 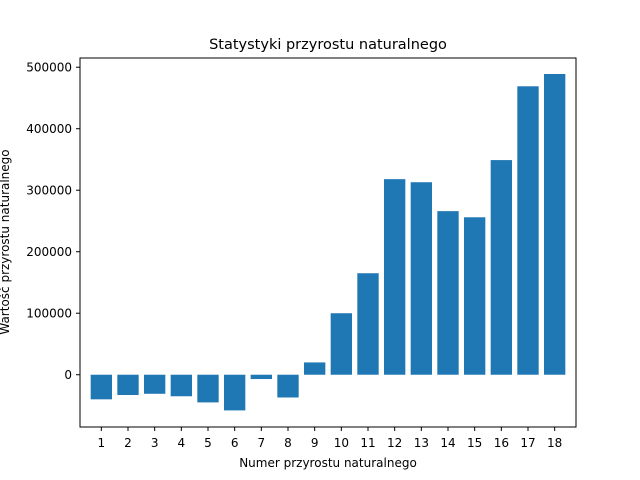 I want to click on x-tick-label: 10, so click(x=341, y=443).